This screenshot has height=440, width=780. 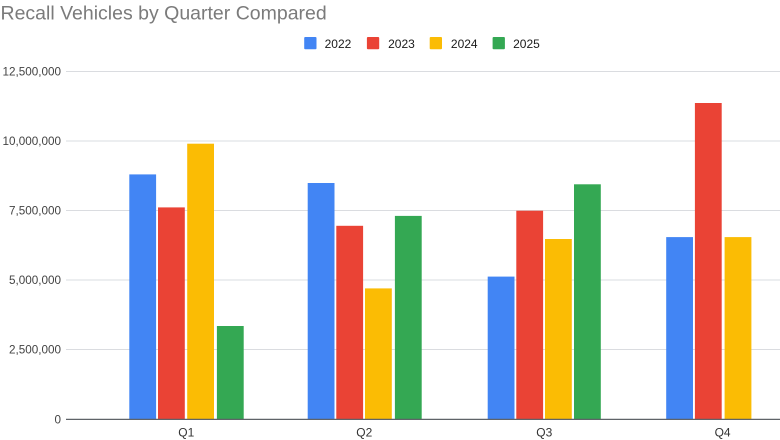 What do you see at coordinates (544, 433) in the screenshot?
I see `svg-text: Q3` at bounding box center [544, 433].